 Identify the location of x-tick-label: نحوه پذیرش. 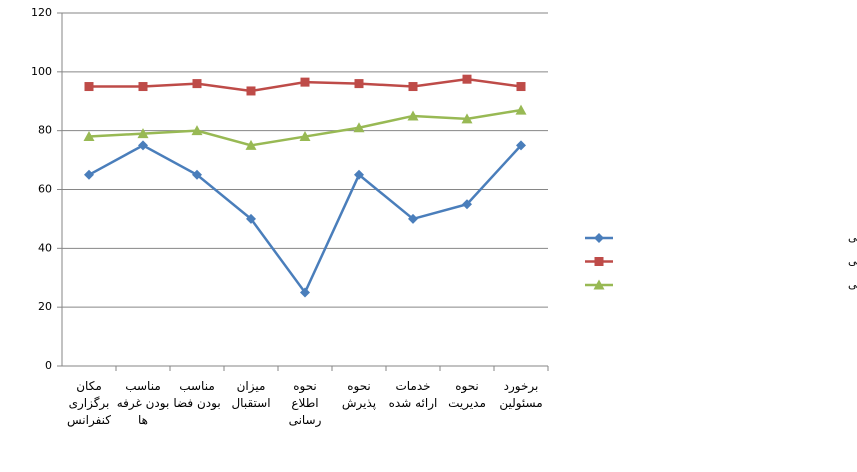
(359, 394).